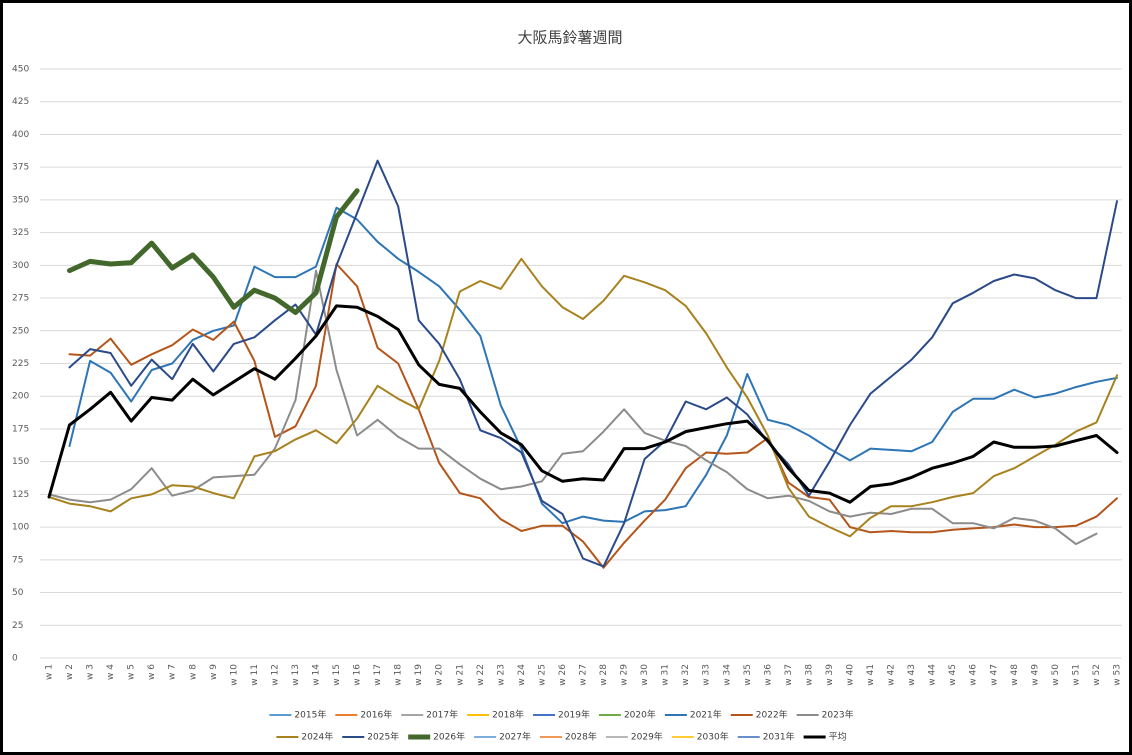  What do you see at coordinates (640, 715) in the screenshot?
I see `legend-label: 2020年` at bounding box center [640, 715].